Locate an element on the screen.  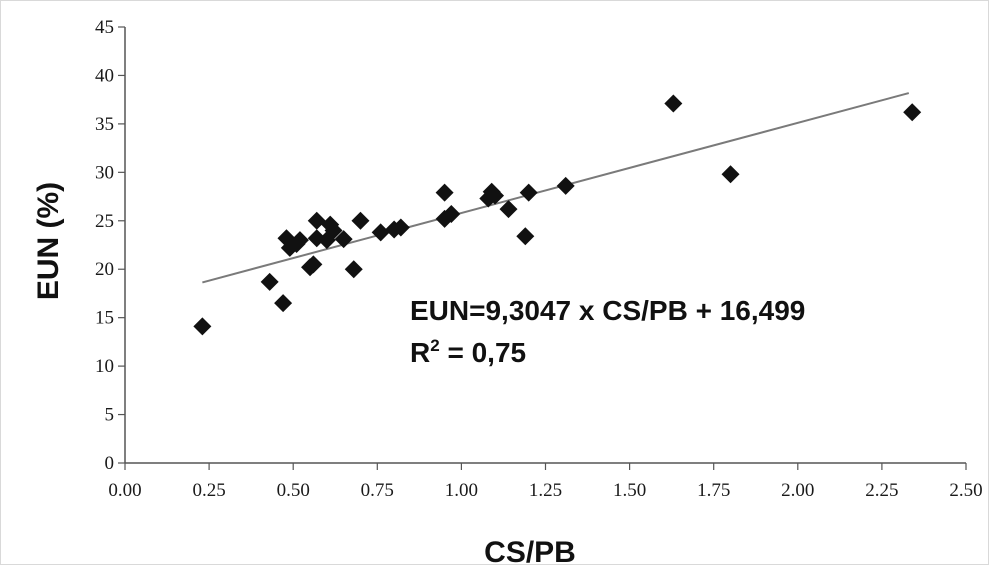
y-tick-label: 35 is located at coordinates (104, 124).